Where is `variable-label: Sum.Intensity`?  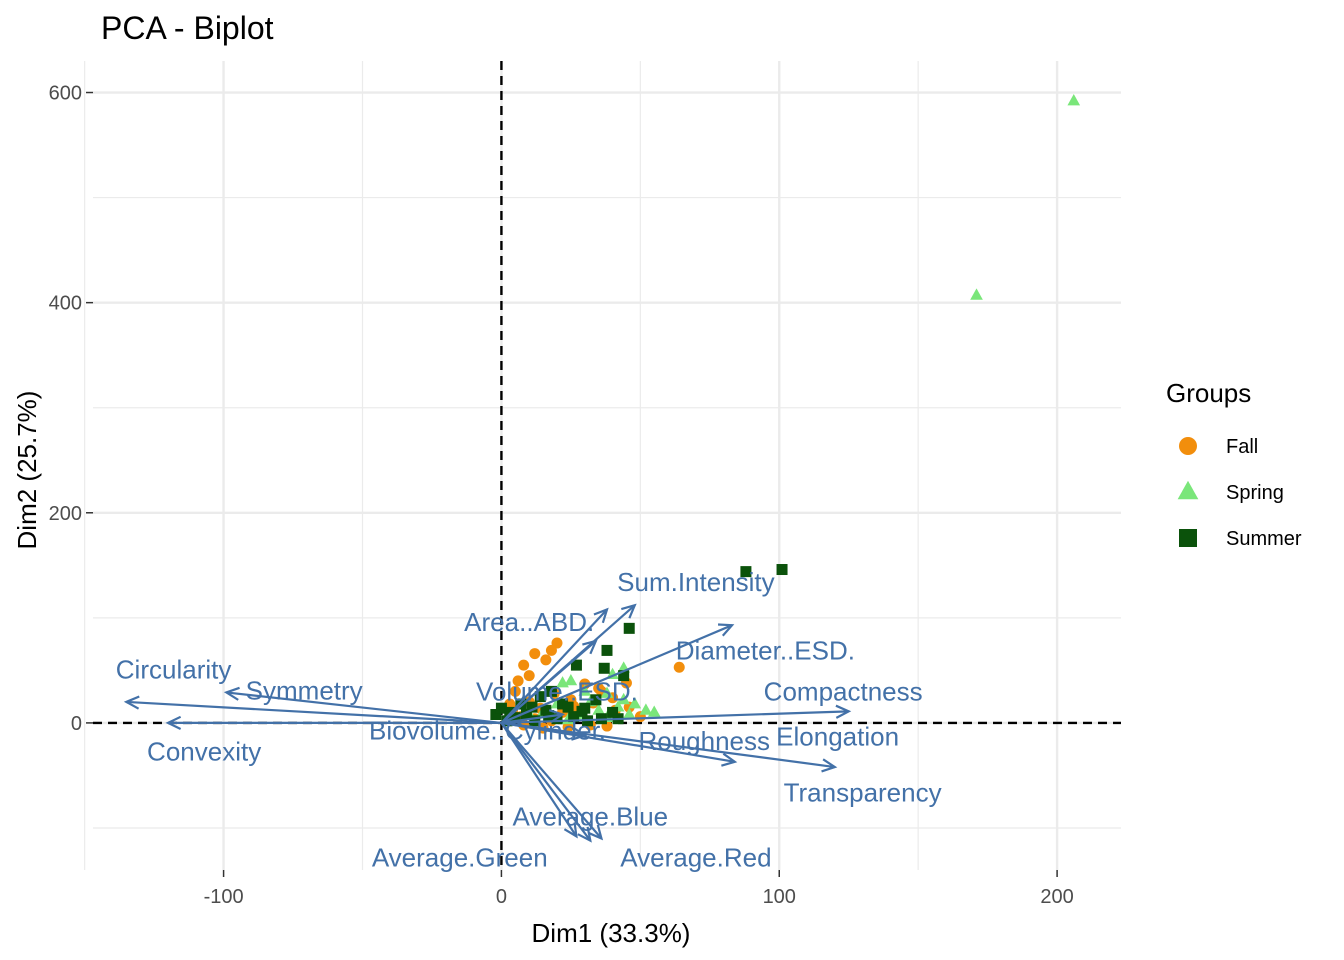 variable-label: Sum.Intensity is located at coordinates (696, 582).